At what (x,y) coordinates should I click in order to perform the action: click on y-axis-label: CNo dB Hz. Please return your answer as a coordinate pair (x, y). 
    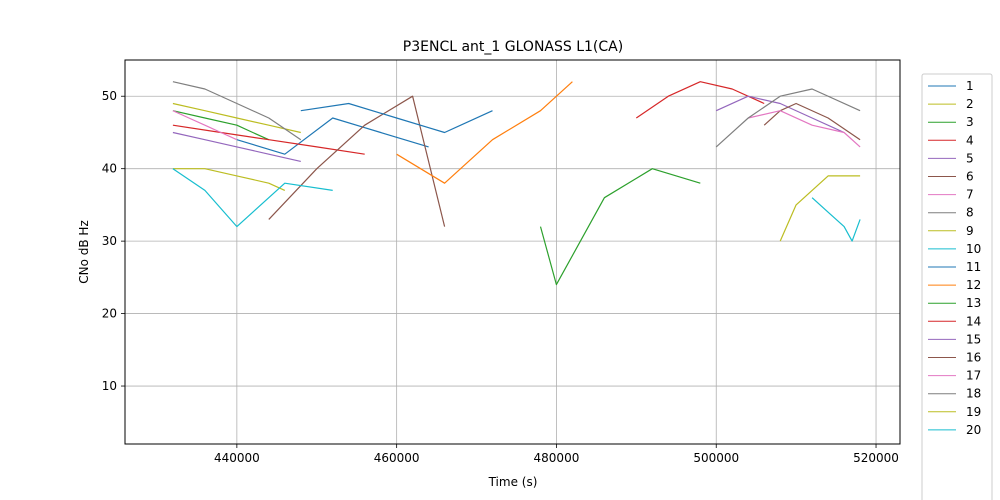
    Looking at the image, I should click on (84, 252).